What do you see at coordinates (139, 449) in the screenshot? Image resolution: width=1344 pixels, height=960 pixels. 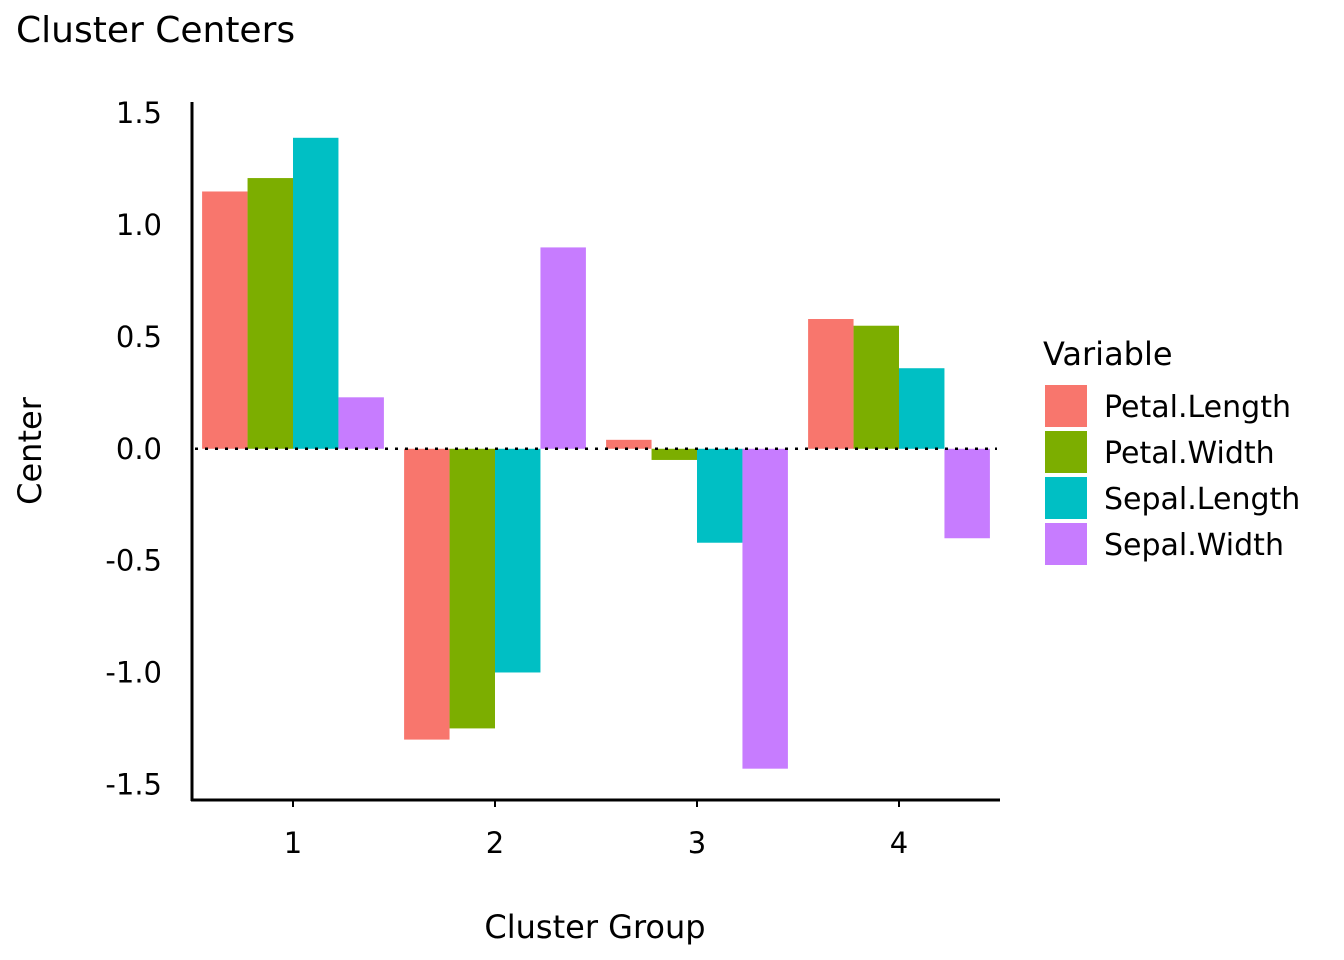 I see `y-tick-label: 0.0` at bounding box center [139, 449].